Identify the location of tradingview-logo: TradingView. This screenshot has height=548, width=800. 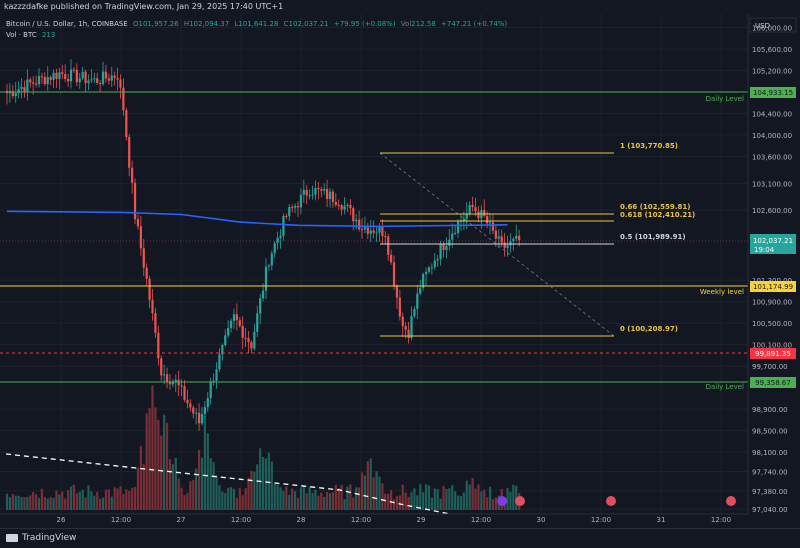
(41, 538).